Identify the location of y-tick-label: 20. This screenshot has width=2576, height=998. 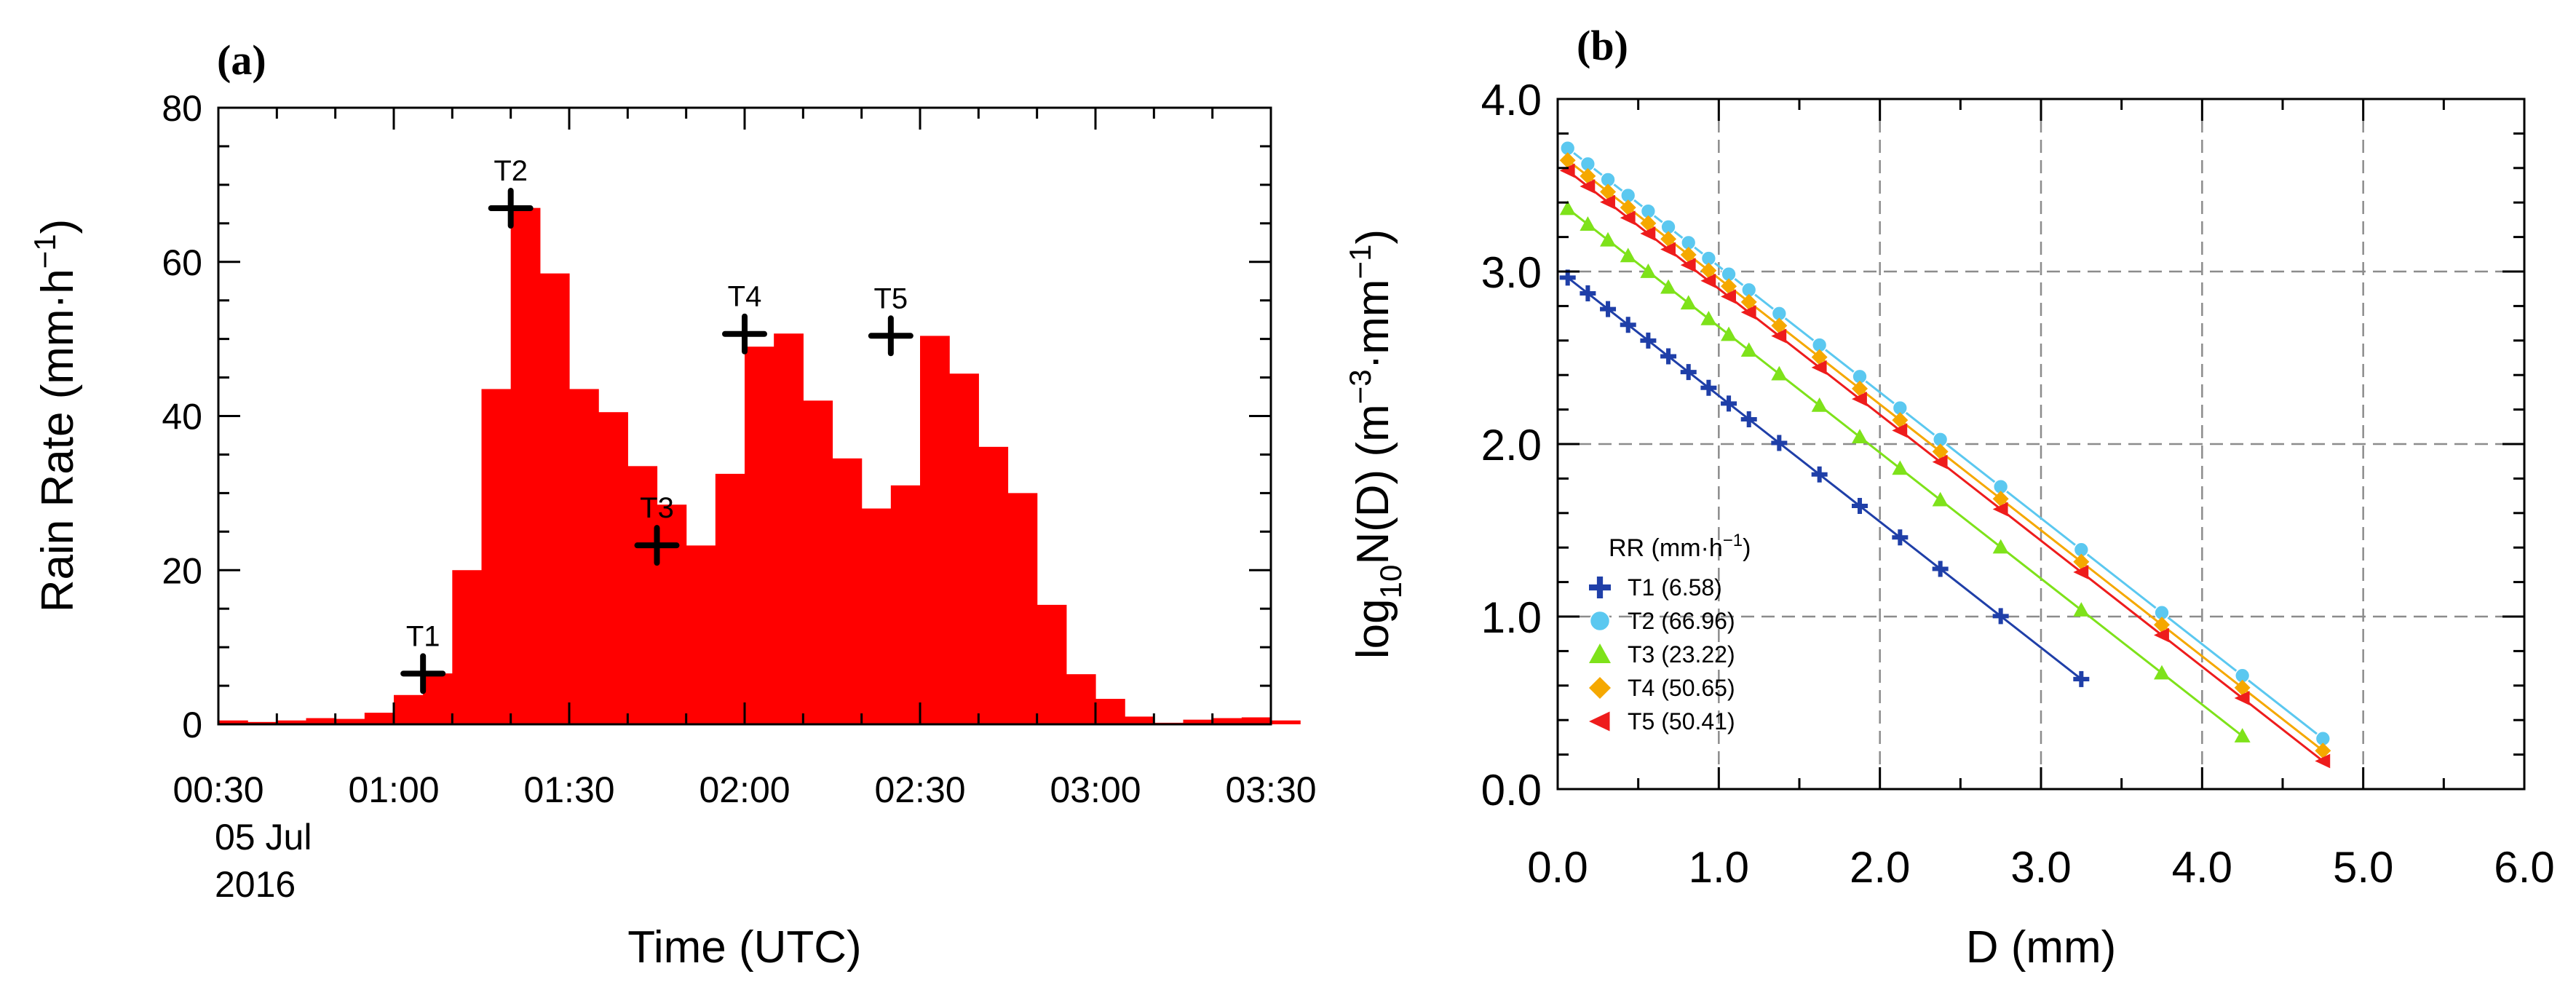
(182, 570).